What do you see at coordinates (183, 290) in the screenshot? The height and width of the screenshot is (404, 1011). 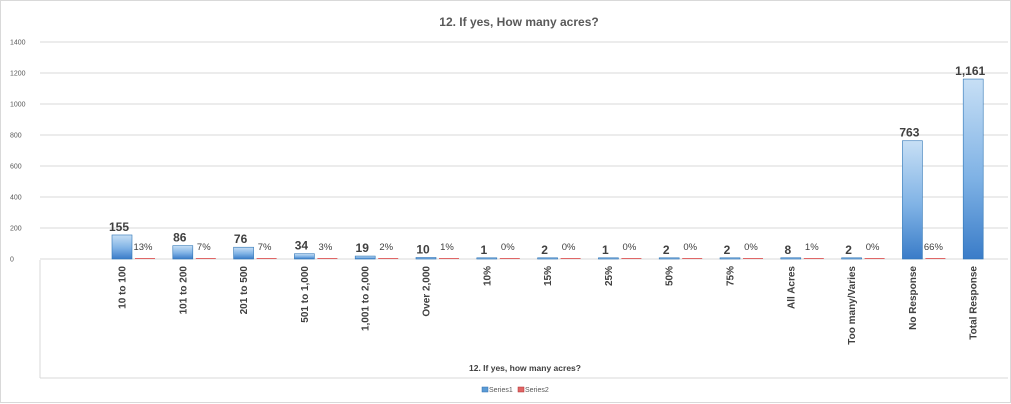 I see `x-tick-label: 101 to 200` at bounding box center [183, 290].